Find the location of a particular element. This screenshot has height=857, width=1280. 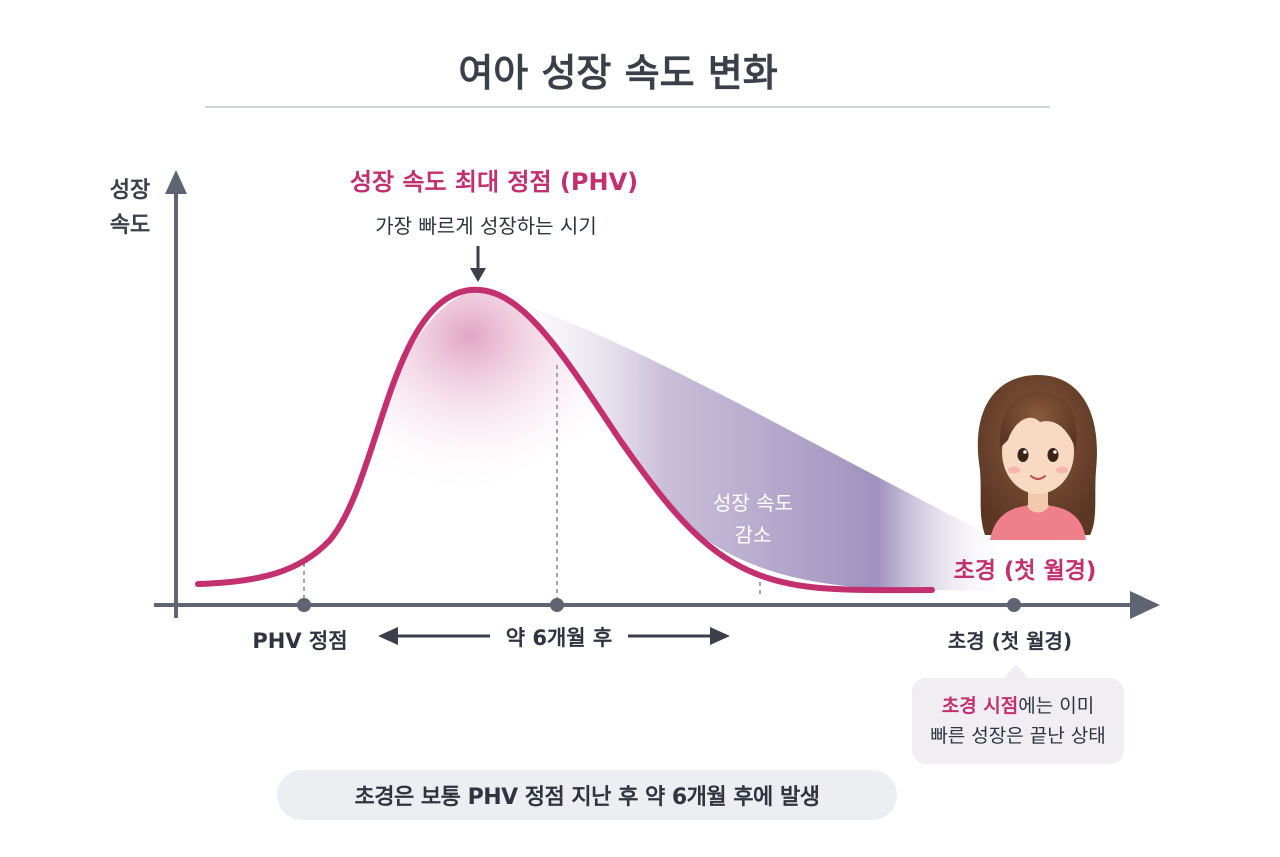

bubble-line1-rest: 에는 이미 is located at coordinates (1056, 705).